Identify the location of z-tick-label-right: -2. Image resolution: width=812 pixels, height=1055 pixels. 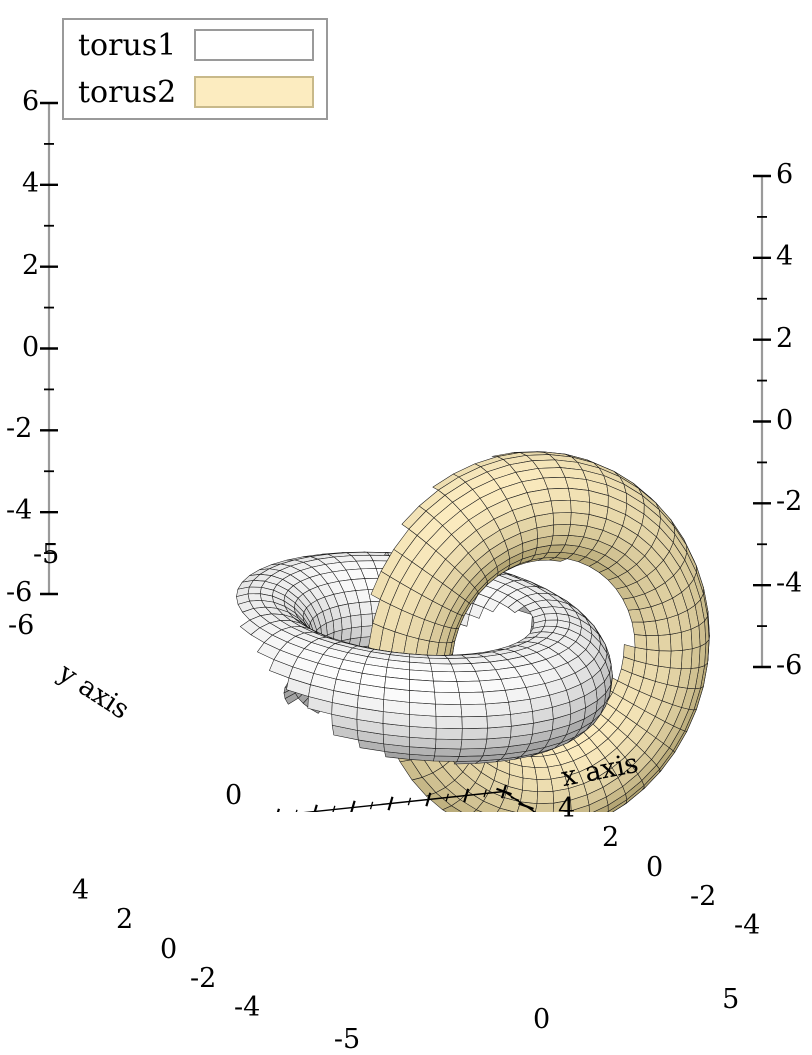
(789, 501).